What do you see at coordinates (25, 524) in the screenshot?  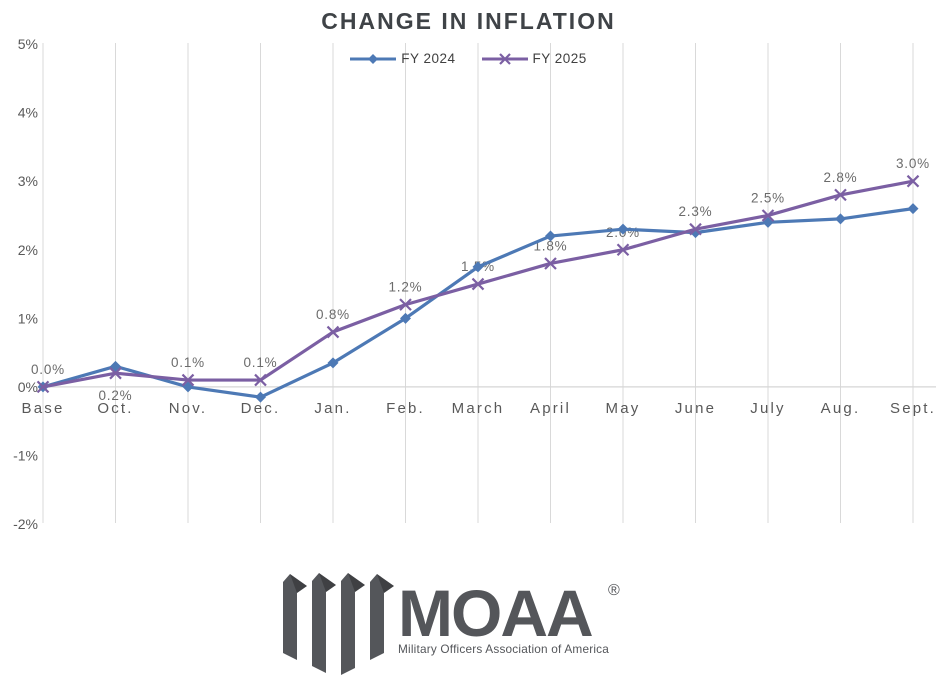 I see `y-axis-tick-label: -2%` at bounding box center [25, 524].